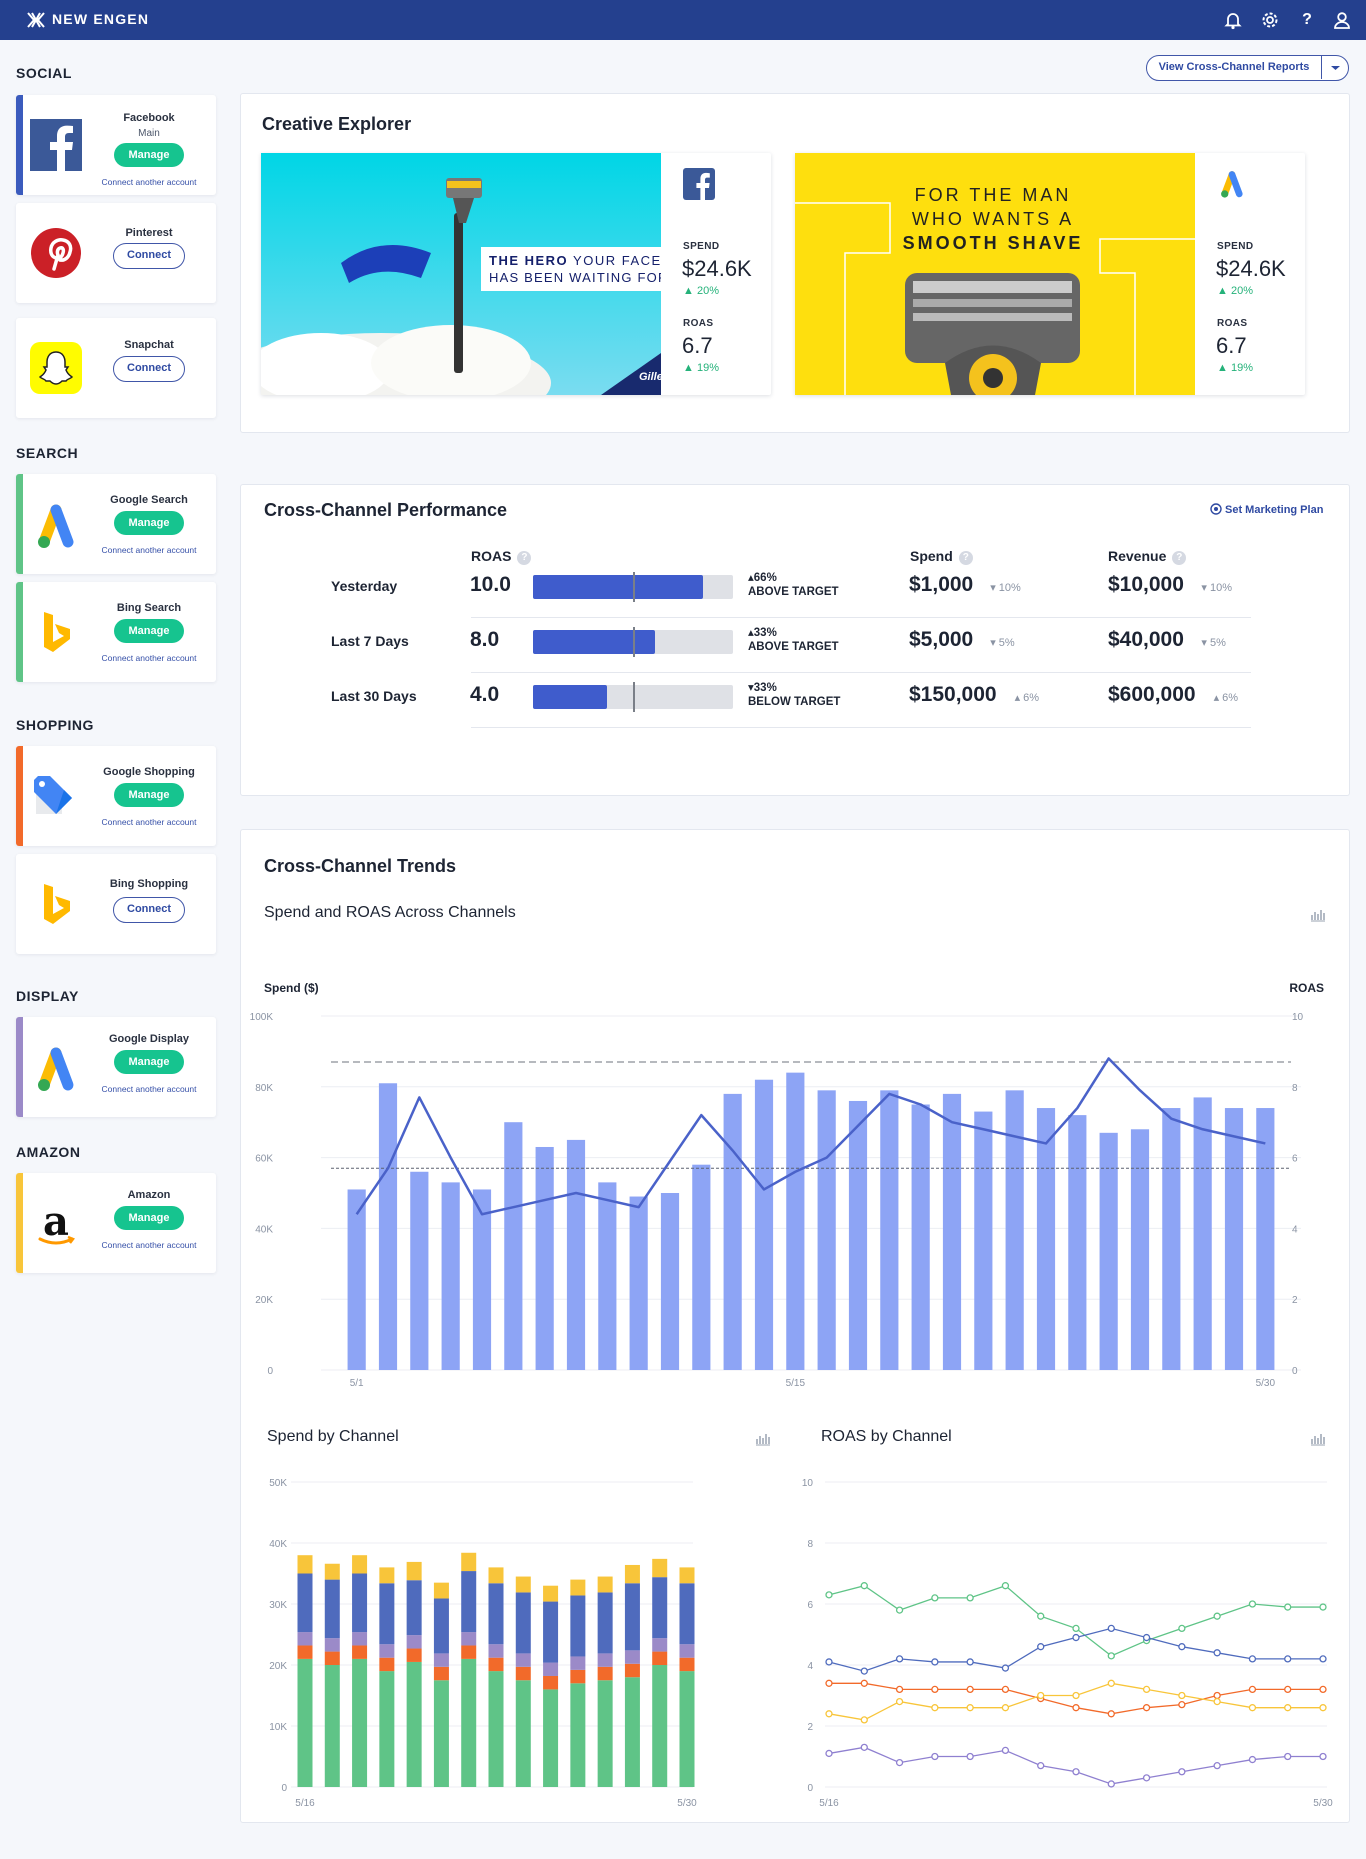 The image size is (1366, 1859). I want to click on connect-button-snapchat: Connect, so click(149, 369).